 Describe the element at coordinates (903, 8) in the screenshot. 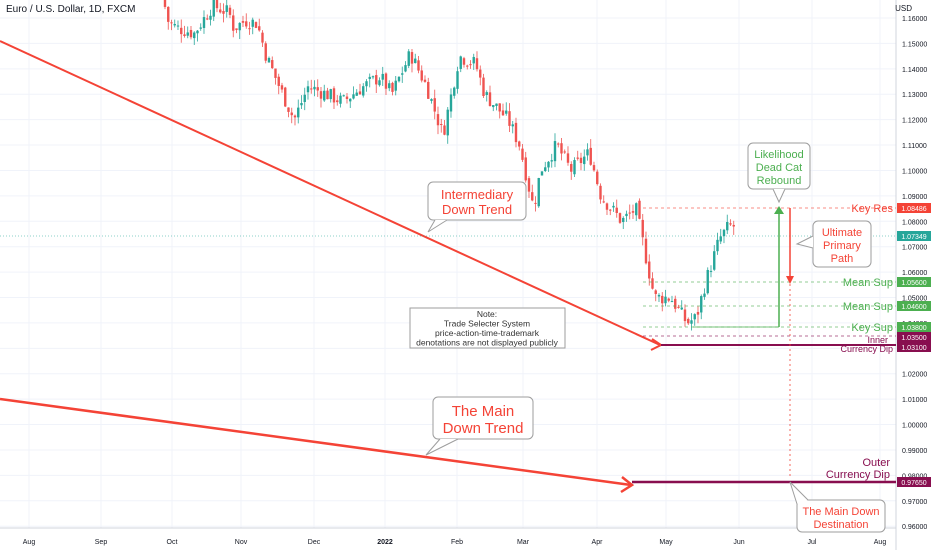

I see `currency-unit: USD` at that location.